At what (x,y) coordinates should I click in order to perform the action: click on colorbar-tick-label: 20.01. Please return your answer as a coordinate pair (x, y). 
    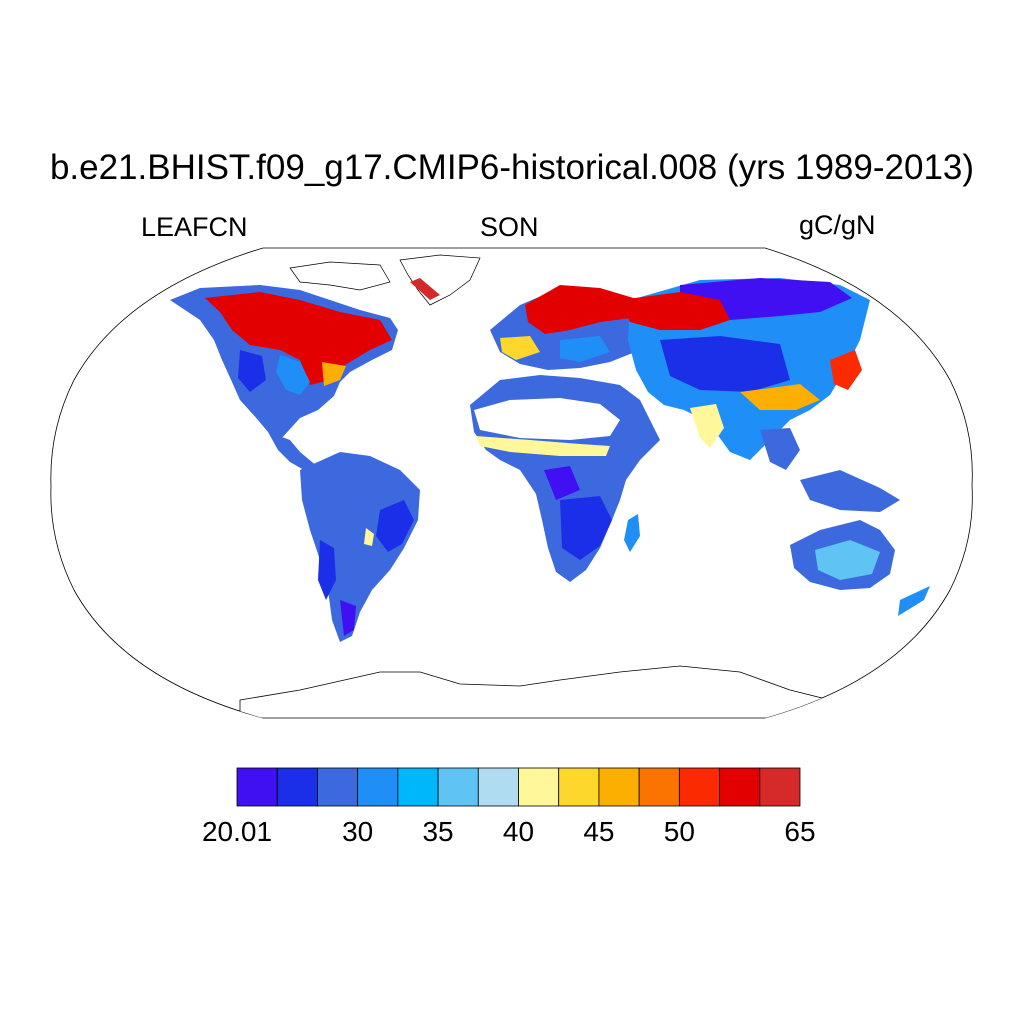
    Looking at the image, I should click on (237, 831).